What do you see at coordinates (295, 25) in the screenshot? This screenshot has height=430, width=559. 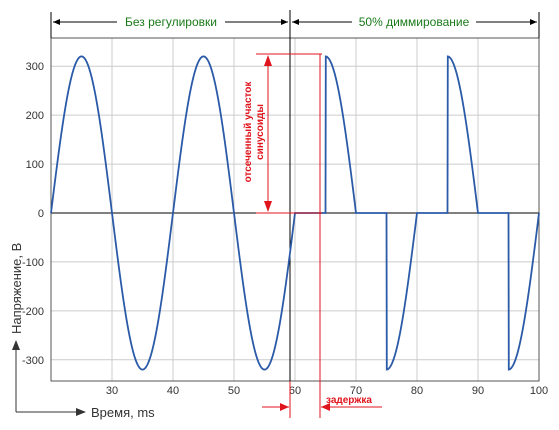 I see `segment-header` at bounding box center [295, 25].